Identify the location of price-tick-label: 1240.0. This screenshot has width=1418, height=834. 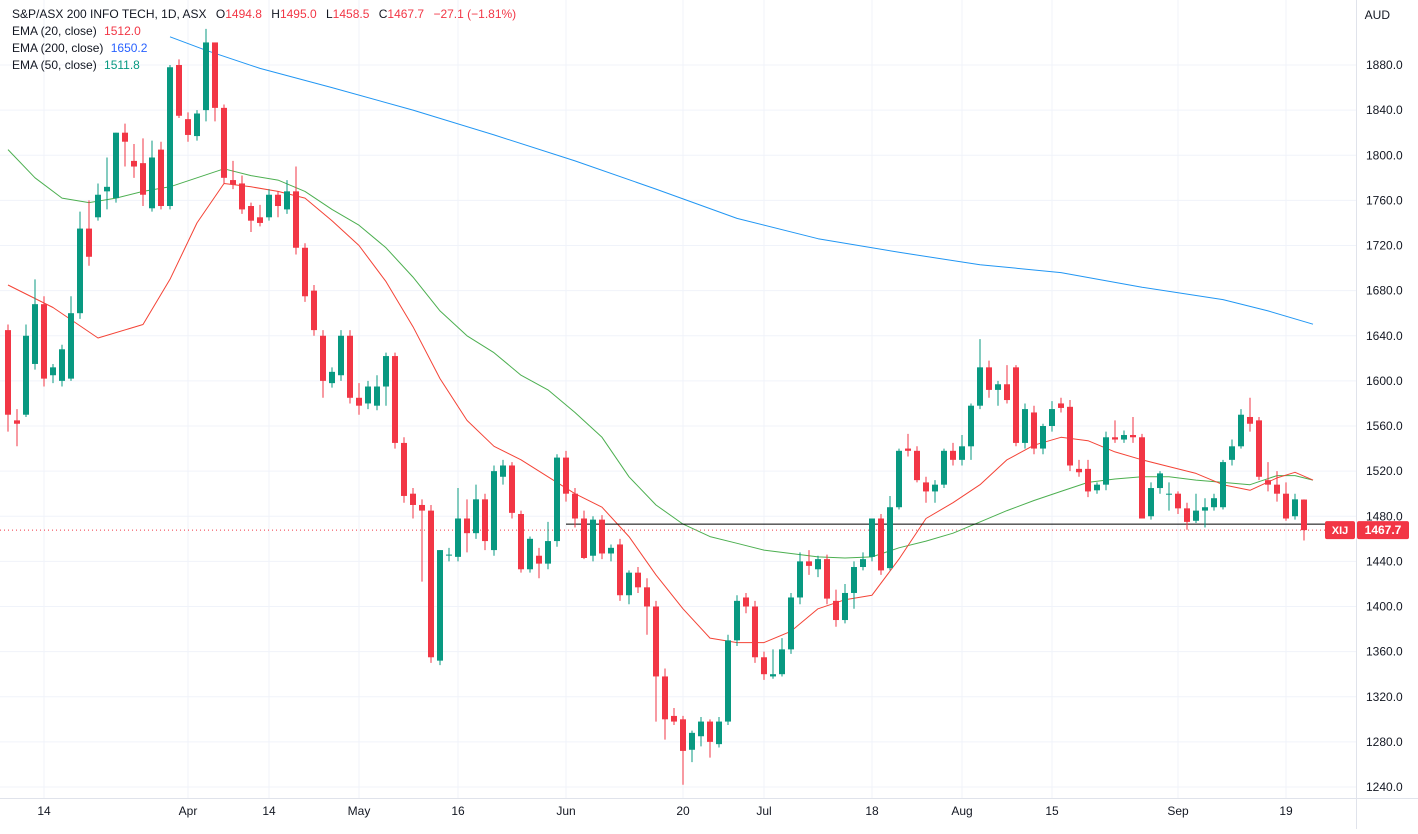
(1384, 787).